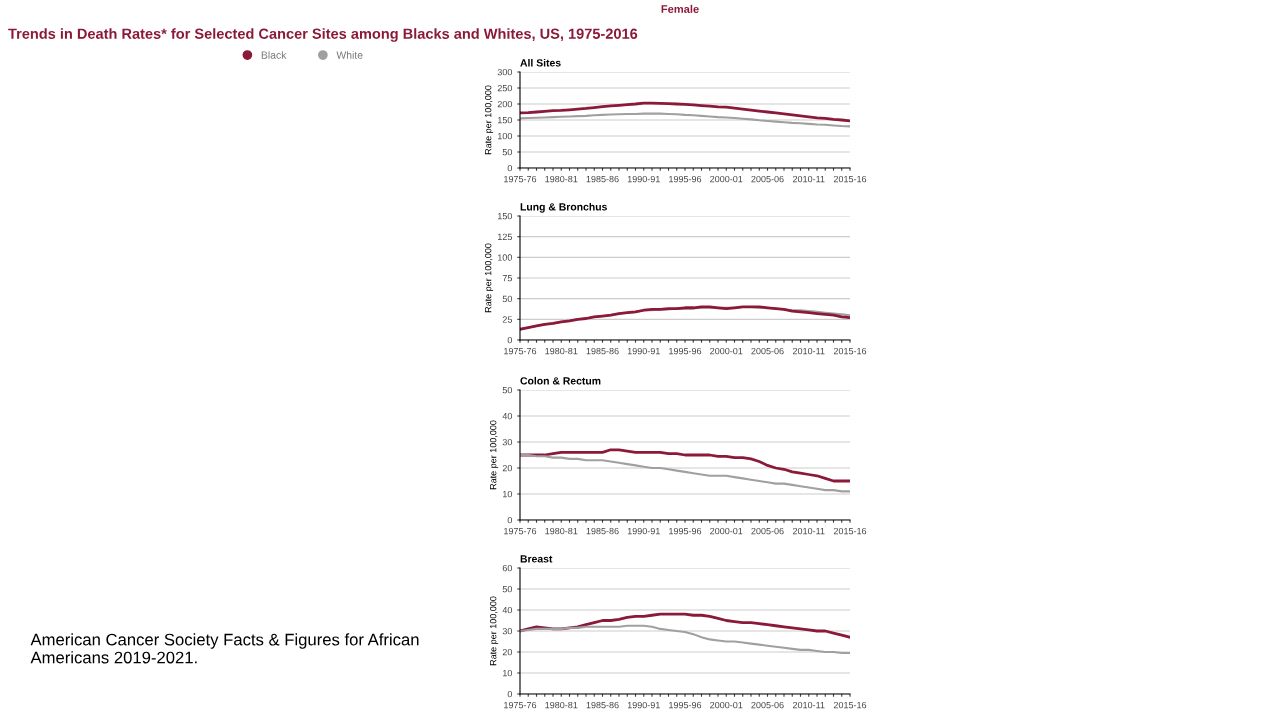 The width and height of the screenshot is (1283, 722). Describe the element at coordinates (507, 319) in the screenshot. I see `y-tick-label: 25` at that location.